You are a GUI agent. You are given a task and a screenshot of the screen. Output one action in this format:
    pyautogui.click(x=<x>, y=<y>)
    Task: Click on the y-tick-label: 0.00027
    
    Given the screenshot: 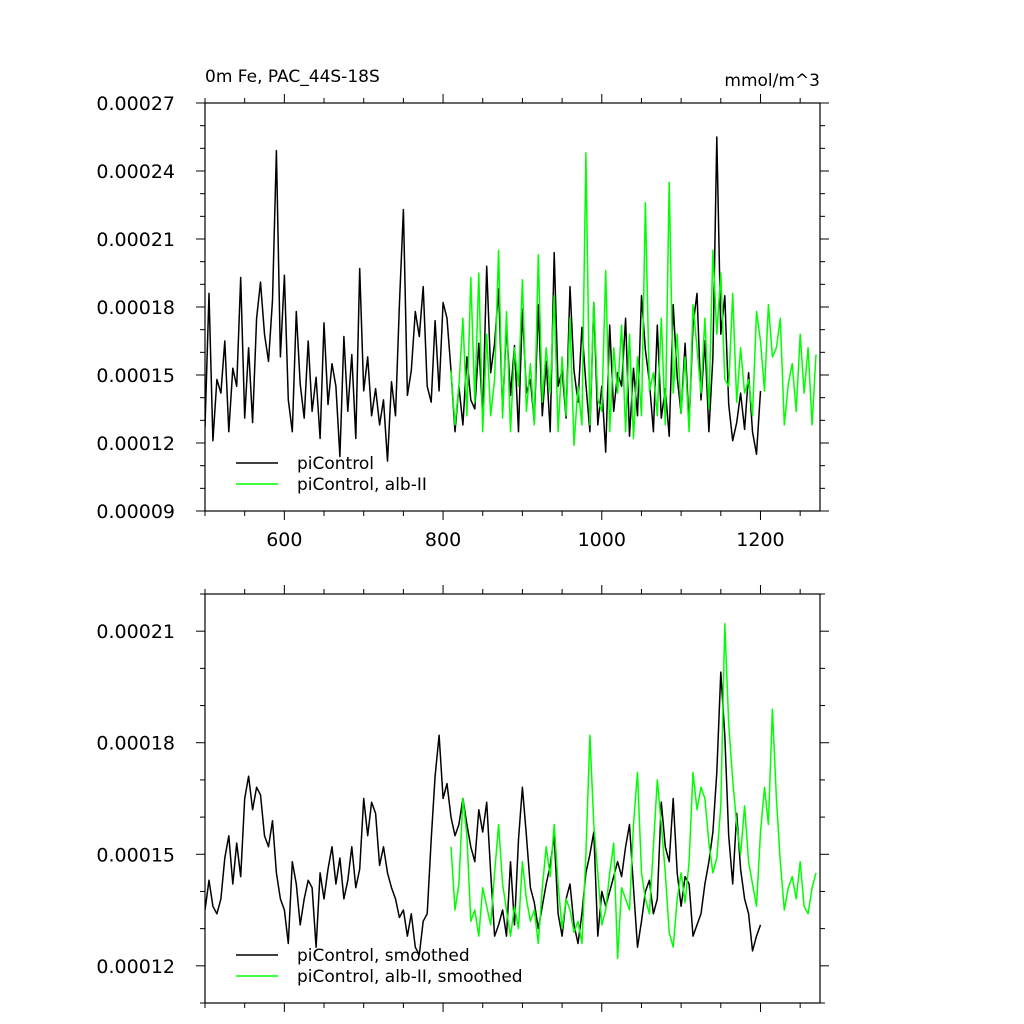 What is the action you would take?
    pyautogui.click(x=135, y=104)
    